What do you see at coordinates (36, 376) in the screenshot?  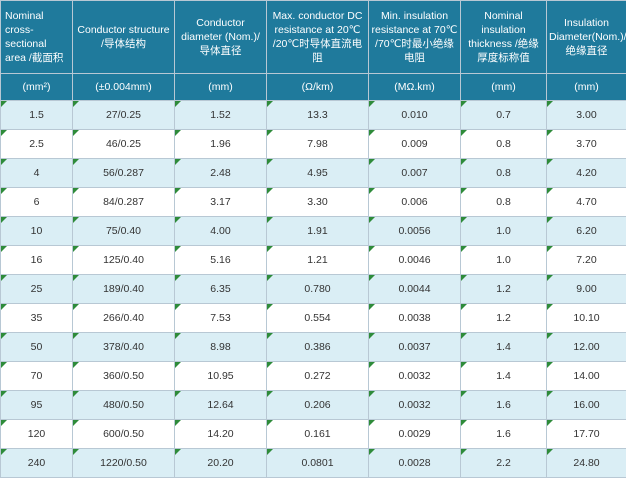 I see `table-cell: 70` at bounding box center [36, 376].